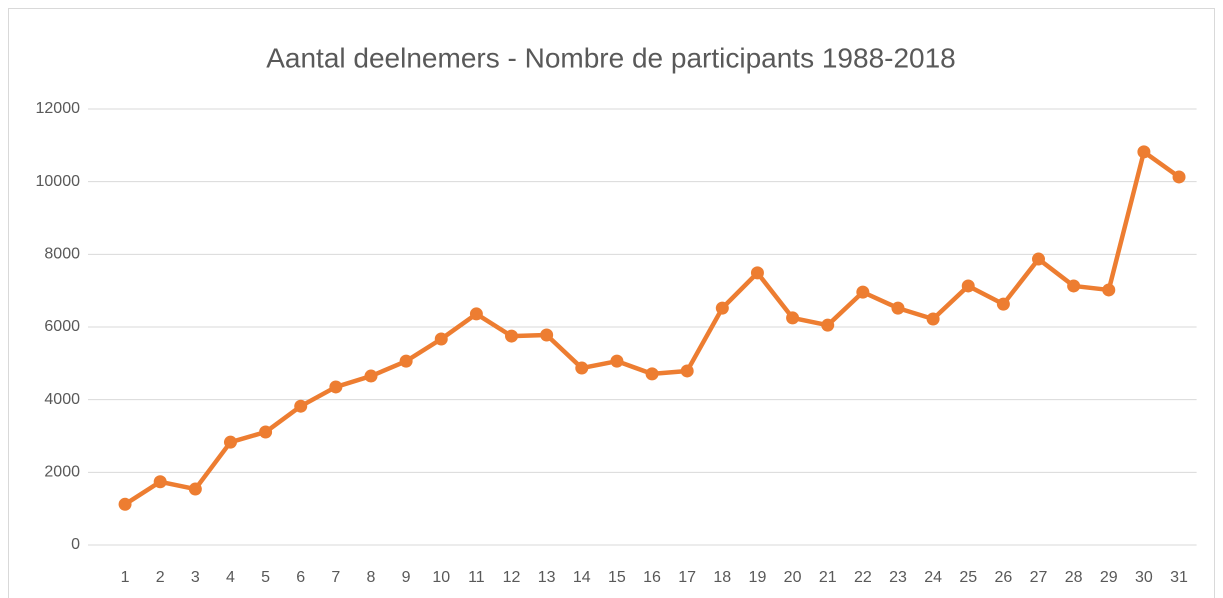 This screenshot has width=1223, height=598. Describe the element at coordinates (441, 577) in the screenshot. I see `x-tick-label: 10` at that location.